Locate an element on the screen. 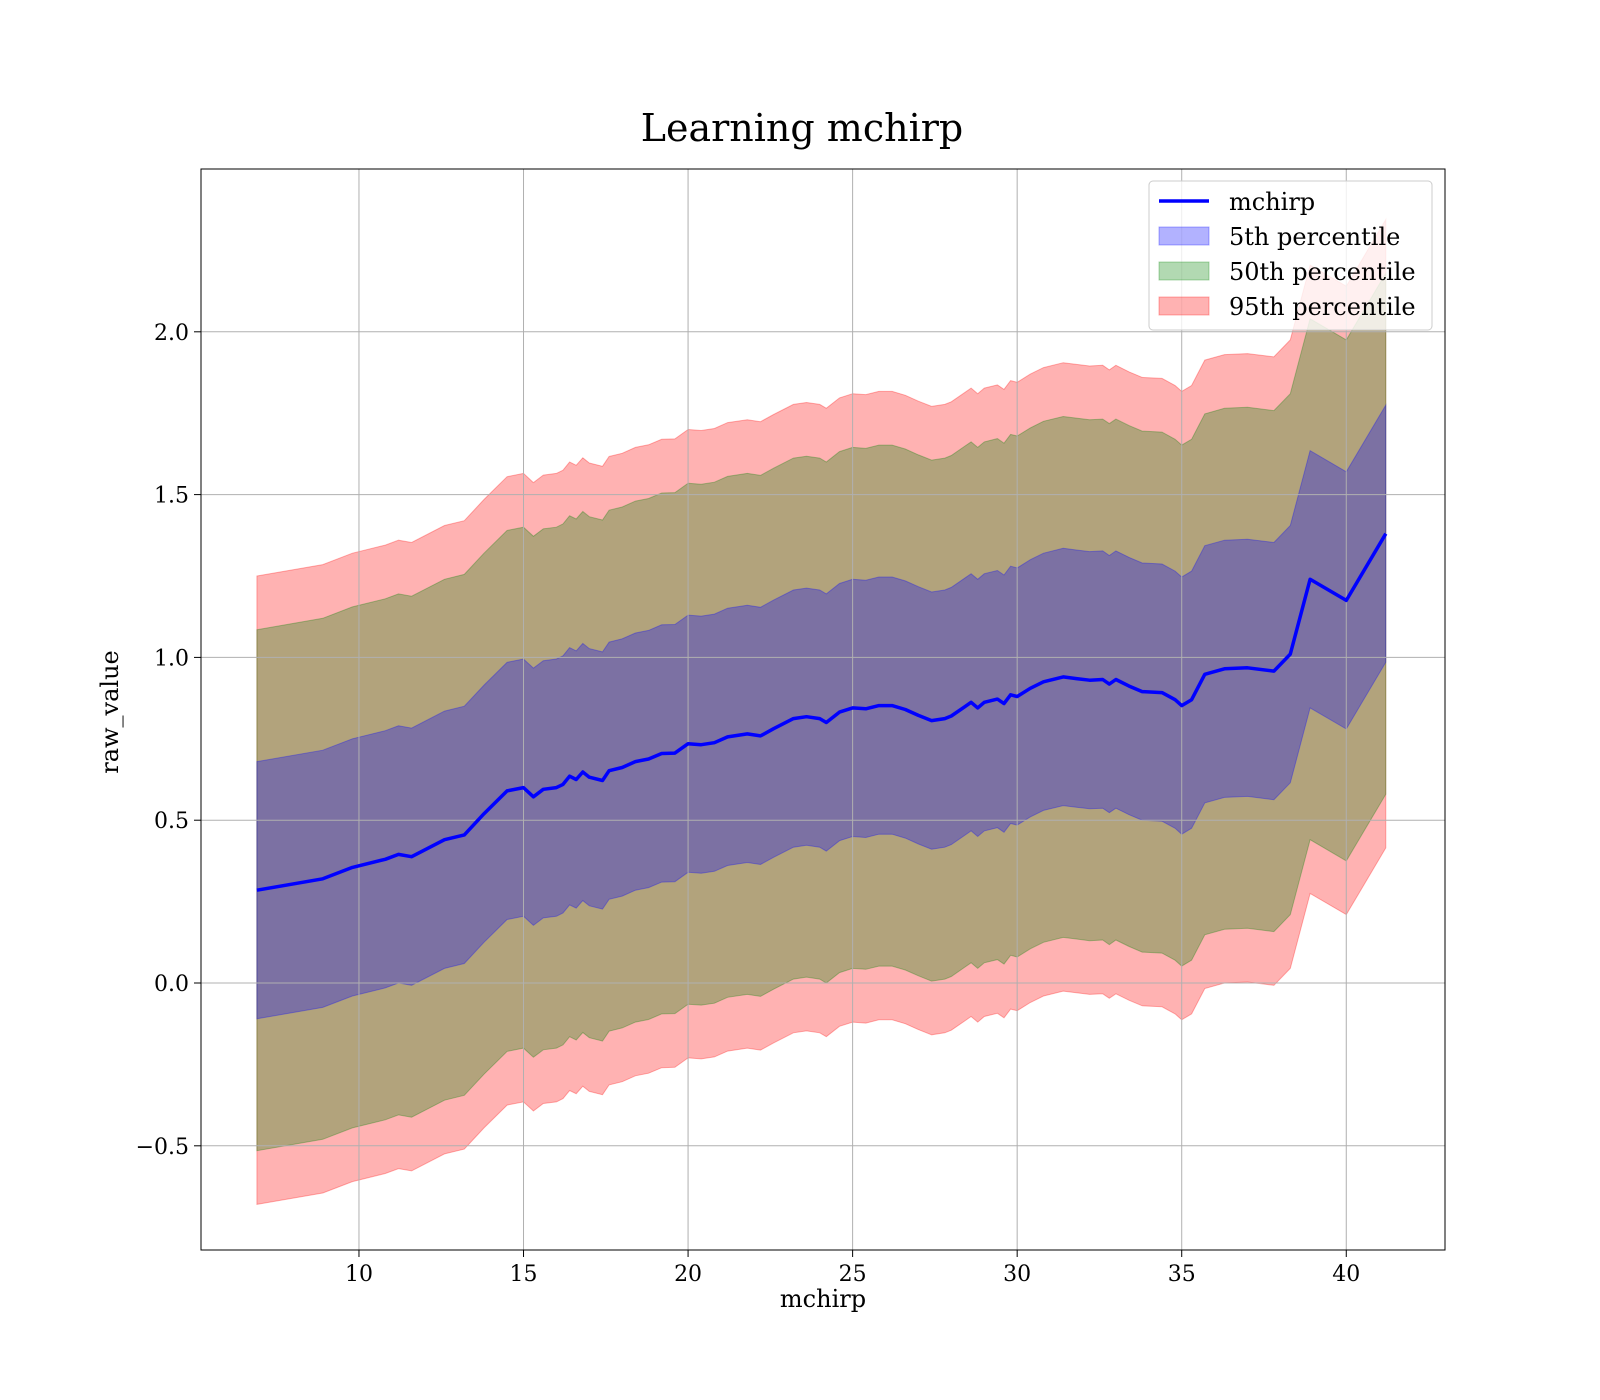 The image size is (1600, 1400). x-tick-label-4: 30 is located at coordinates (1017, 1274).